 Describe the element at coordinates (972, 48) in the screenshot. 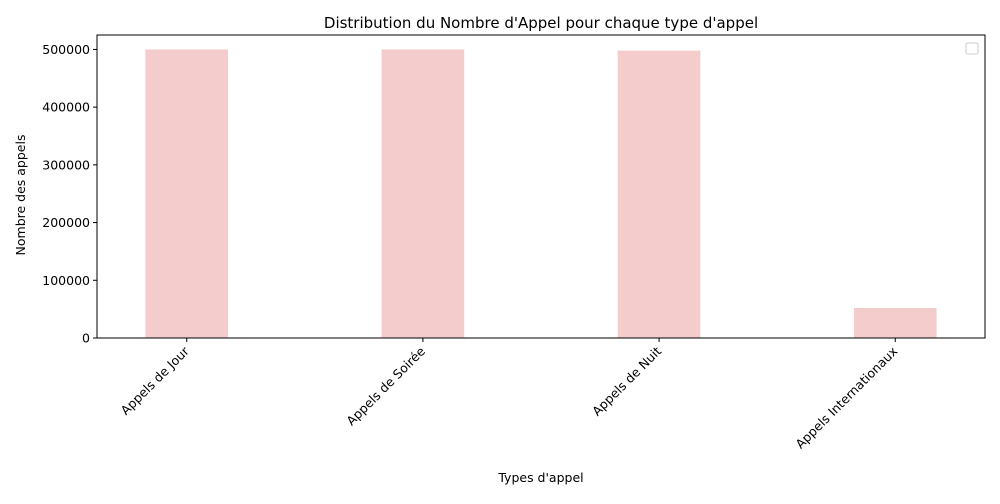

I see `legend-box` at that location.